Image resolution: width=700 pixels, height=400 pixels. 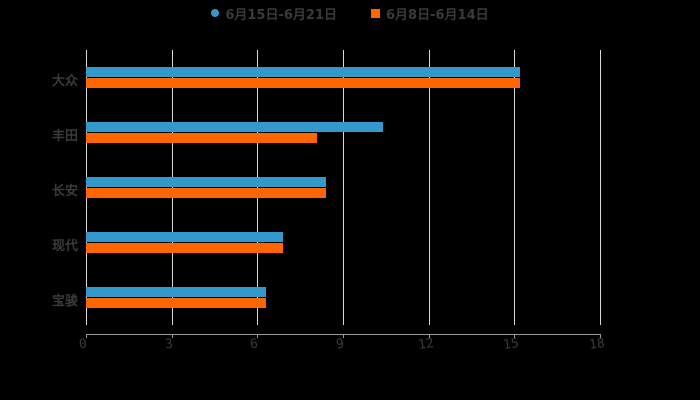 I want to click on y-axis-category-label: 大众, so click(x=64, y=81).